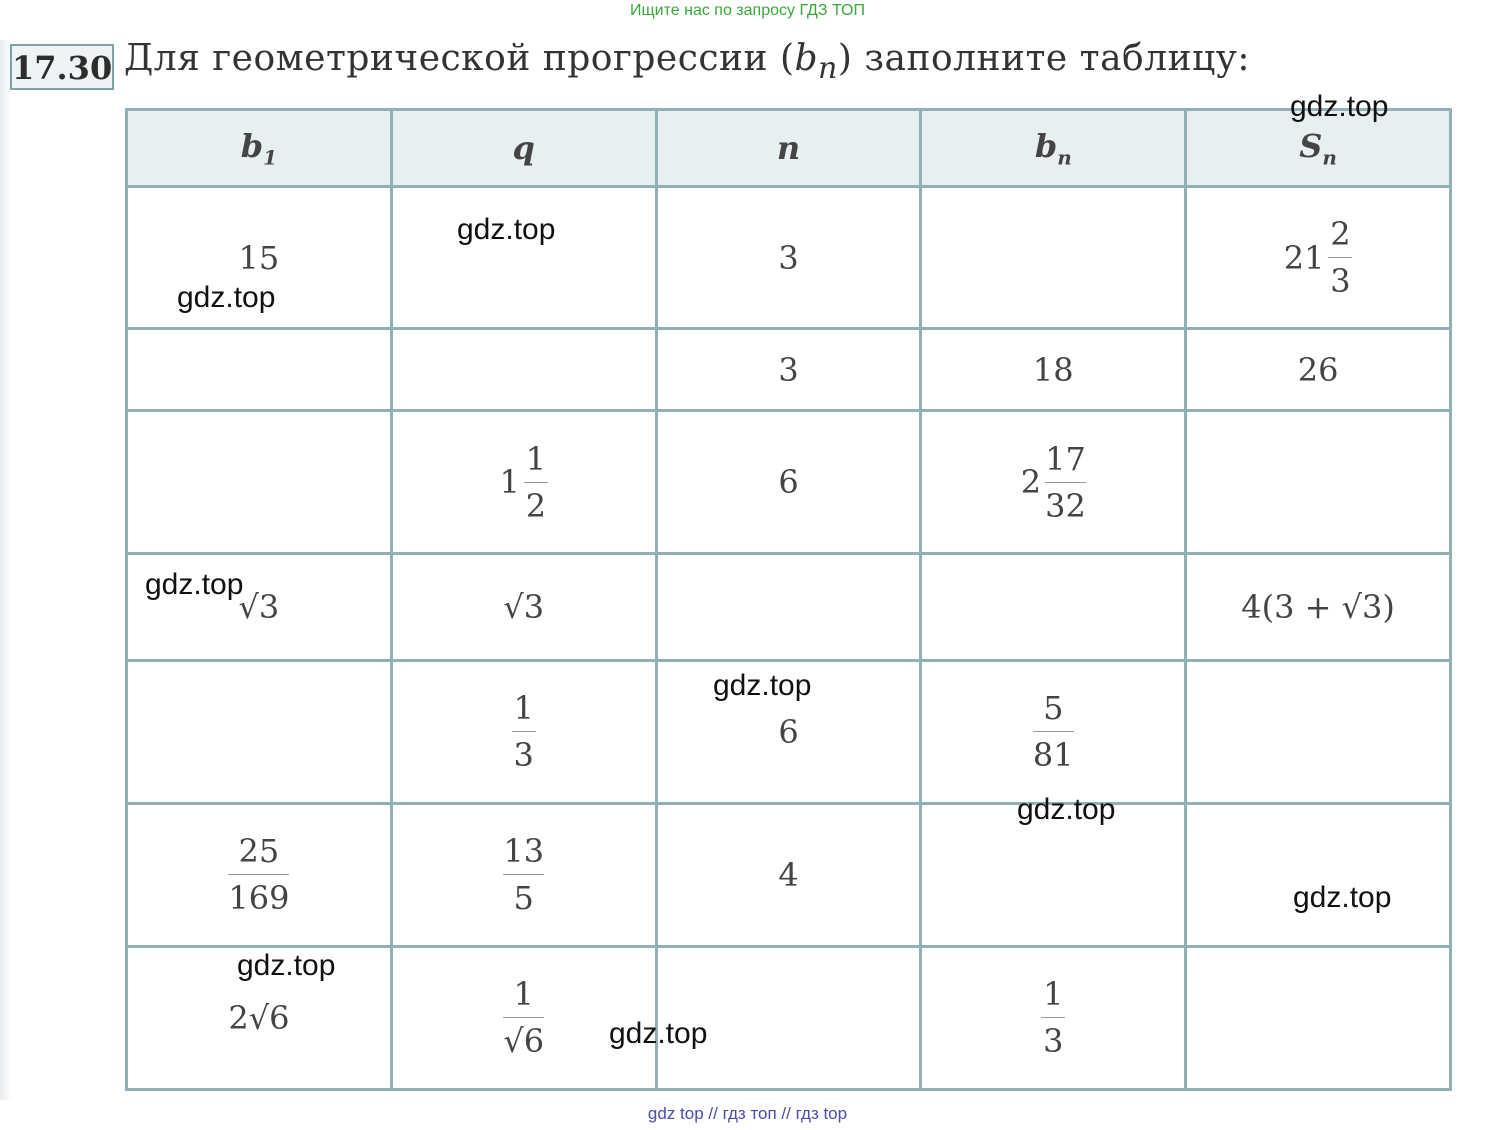  Describe the element at coordinates (523, 607) in the screenshot. I see `cell-q: √3` at that location.